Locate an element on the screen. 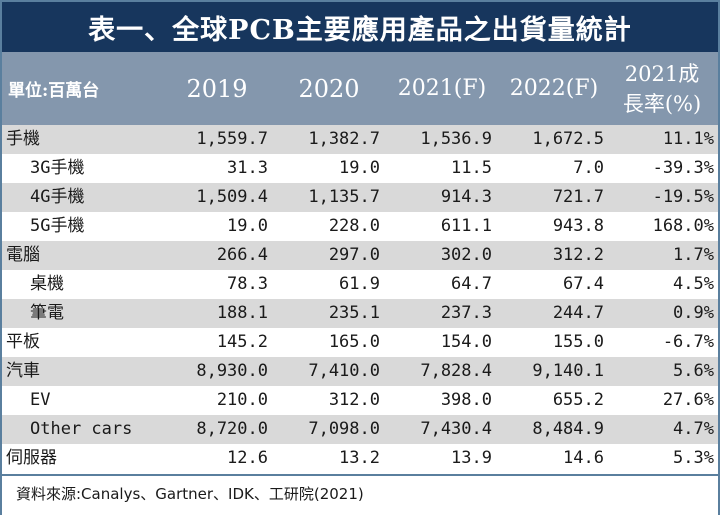  cell-2021: 237.3 is located at coordinates (466, 313).